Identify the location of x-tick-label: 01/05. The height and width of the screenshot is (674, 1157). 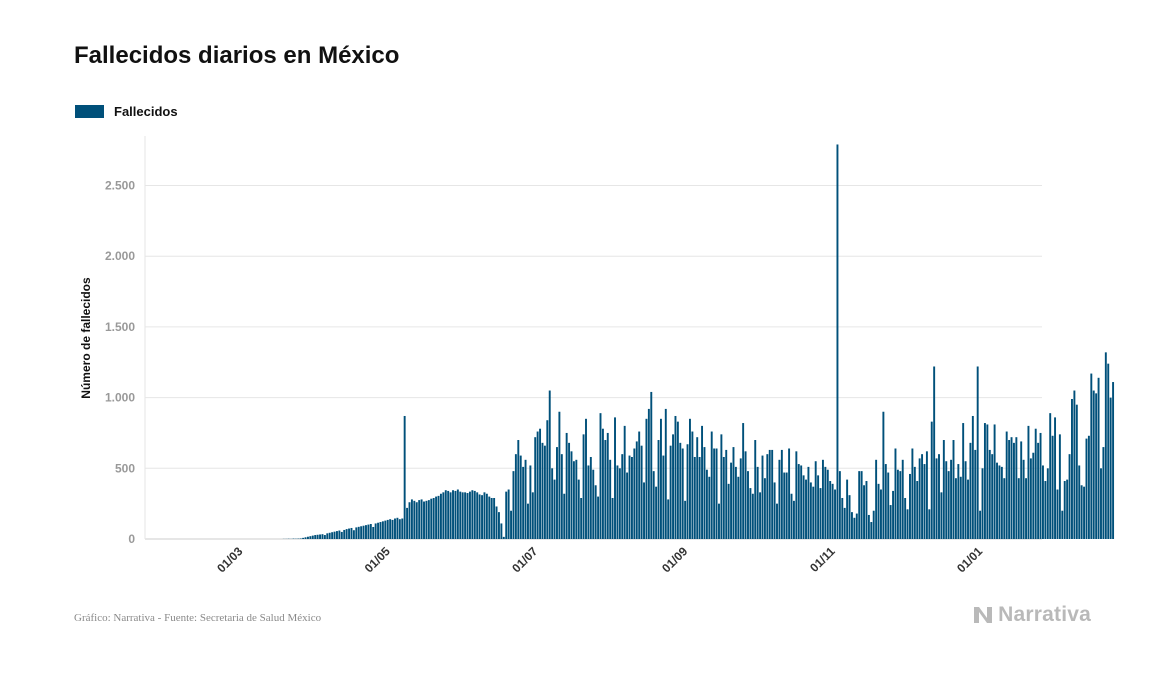
(377, 559).